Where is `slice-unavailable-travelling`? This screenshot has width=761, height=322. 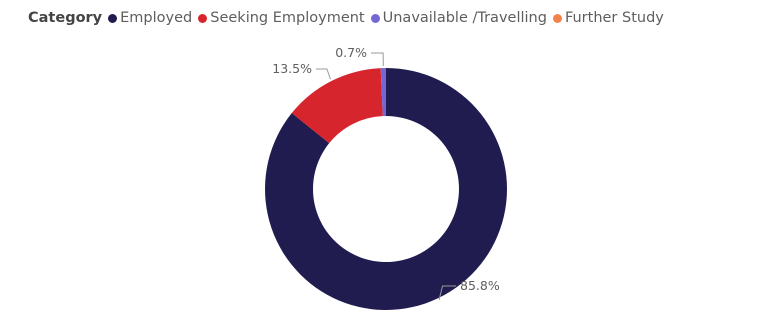 slice-unavailable-travelling is located at coordinates (383, 92).